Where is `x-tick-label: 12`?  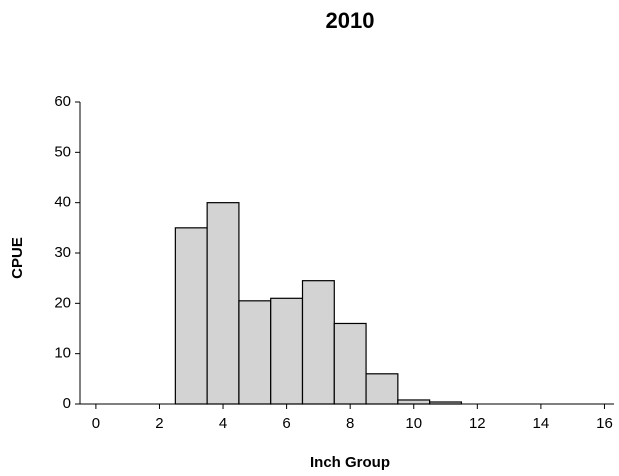
x-tick-label: 12 is located at coordinates (477, 423).